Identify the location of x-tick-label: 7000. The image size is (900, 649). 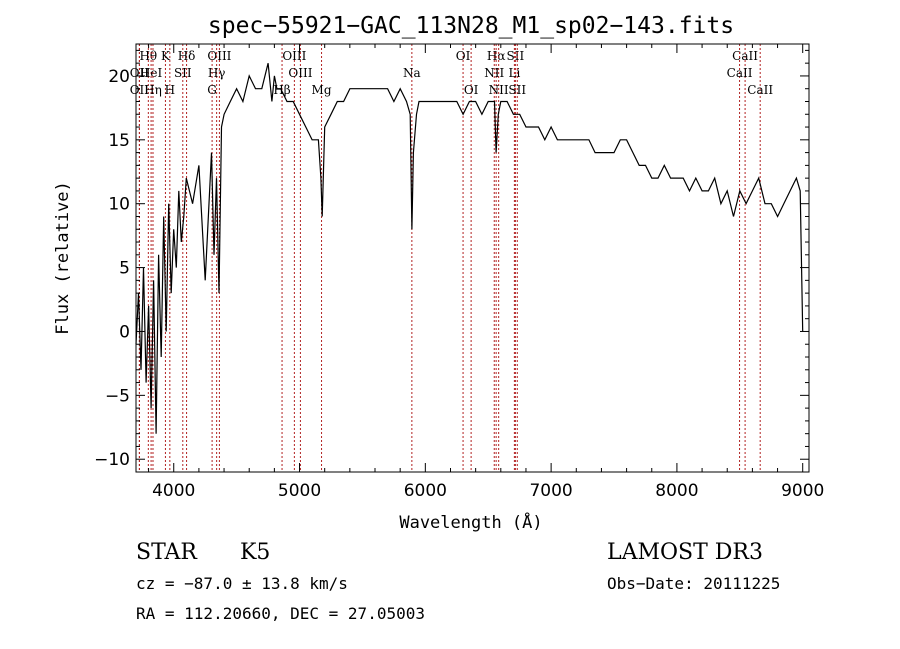
(550, 491).